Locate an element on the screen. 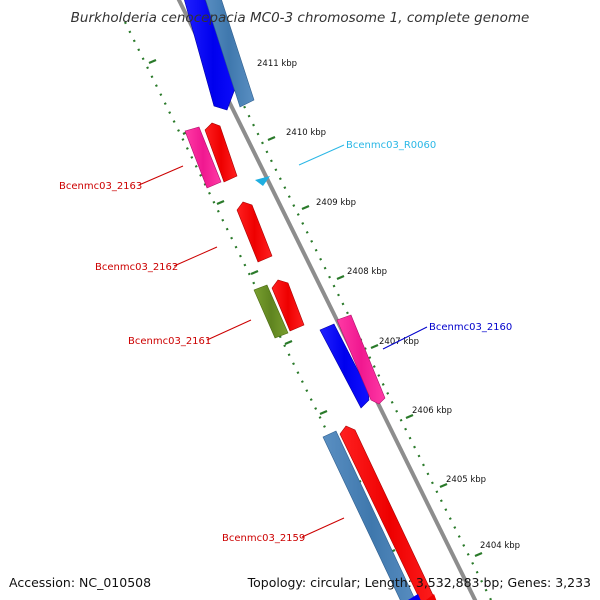 The width and height of the screenshot is (600, 600). tick-label: 2410 kbp is located at coordinates (306, 133).